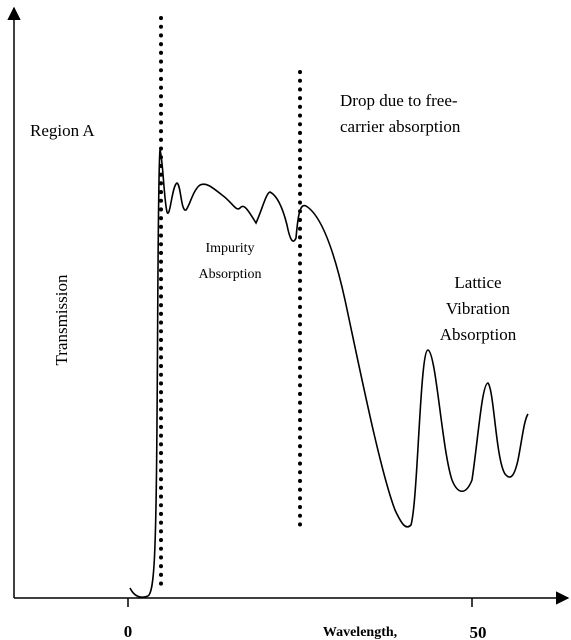  Describe the element at coordinates (399, 100) in the screenshot. I see `annotation: Drop due to free-` at that location.